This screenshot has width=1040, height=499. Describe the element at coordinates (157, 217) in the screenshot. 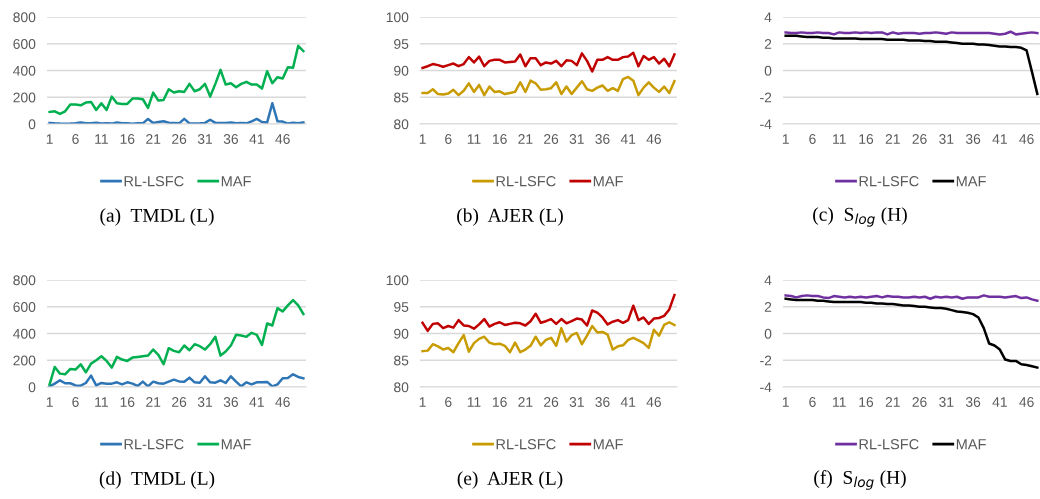

I see `text: (a) TMDL (L)` at that location.